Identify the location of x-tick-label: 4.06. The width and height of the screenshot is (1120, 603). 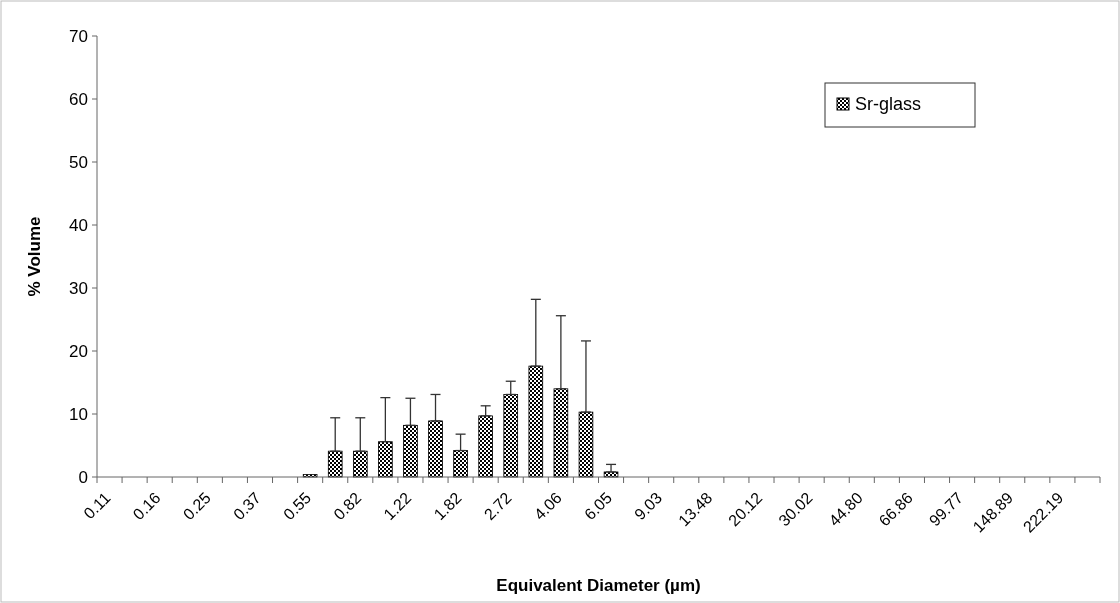
(547, 506).